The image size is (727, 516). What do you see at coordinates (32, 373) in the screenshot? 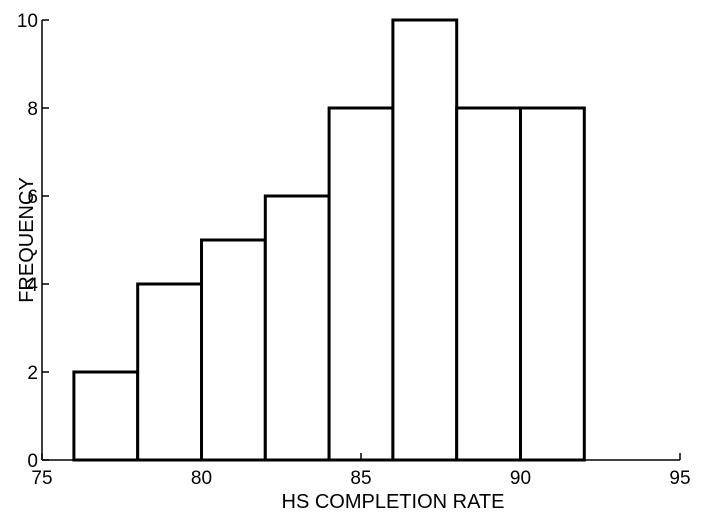
I see `y-tick-label: 2` at bounding box center [32, 373].